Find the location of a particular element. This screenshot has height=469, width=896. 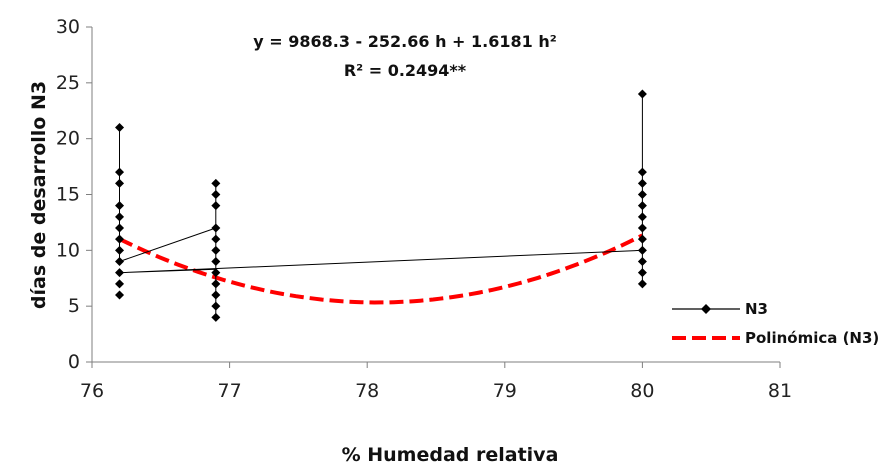

y-tick-label: 15 is located at coordinates (68, 195).